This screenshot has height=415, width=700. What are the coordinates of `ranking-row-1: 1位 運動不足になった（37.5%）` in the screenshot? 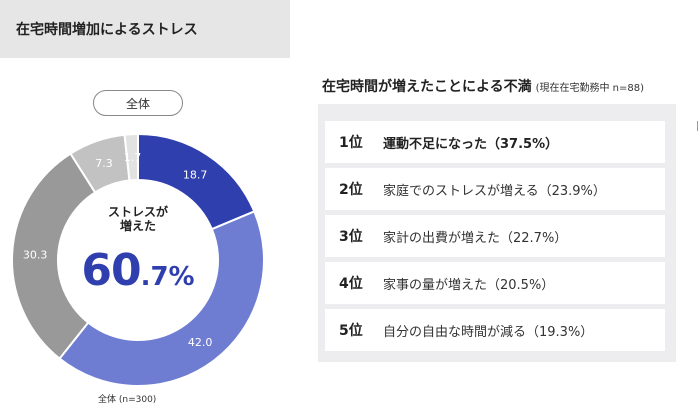 It's located at (495, 142).